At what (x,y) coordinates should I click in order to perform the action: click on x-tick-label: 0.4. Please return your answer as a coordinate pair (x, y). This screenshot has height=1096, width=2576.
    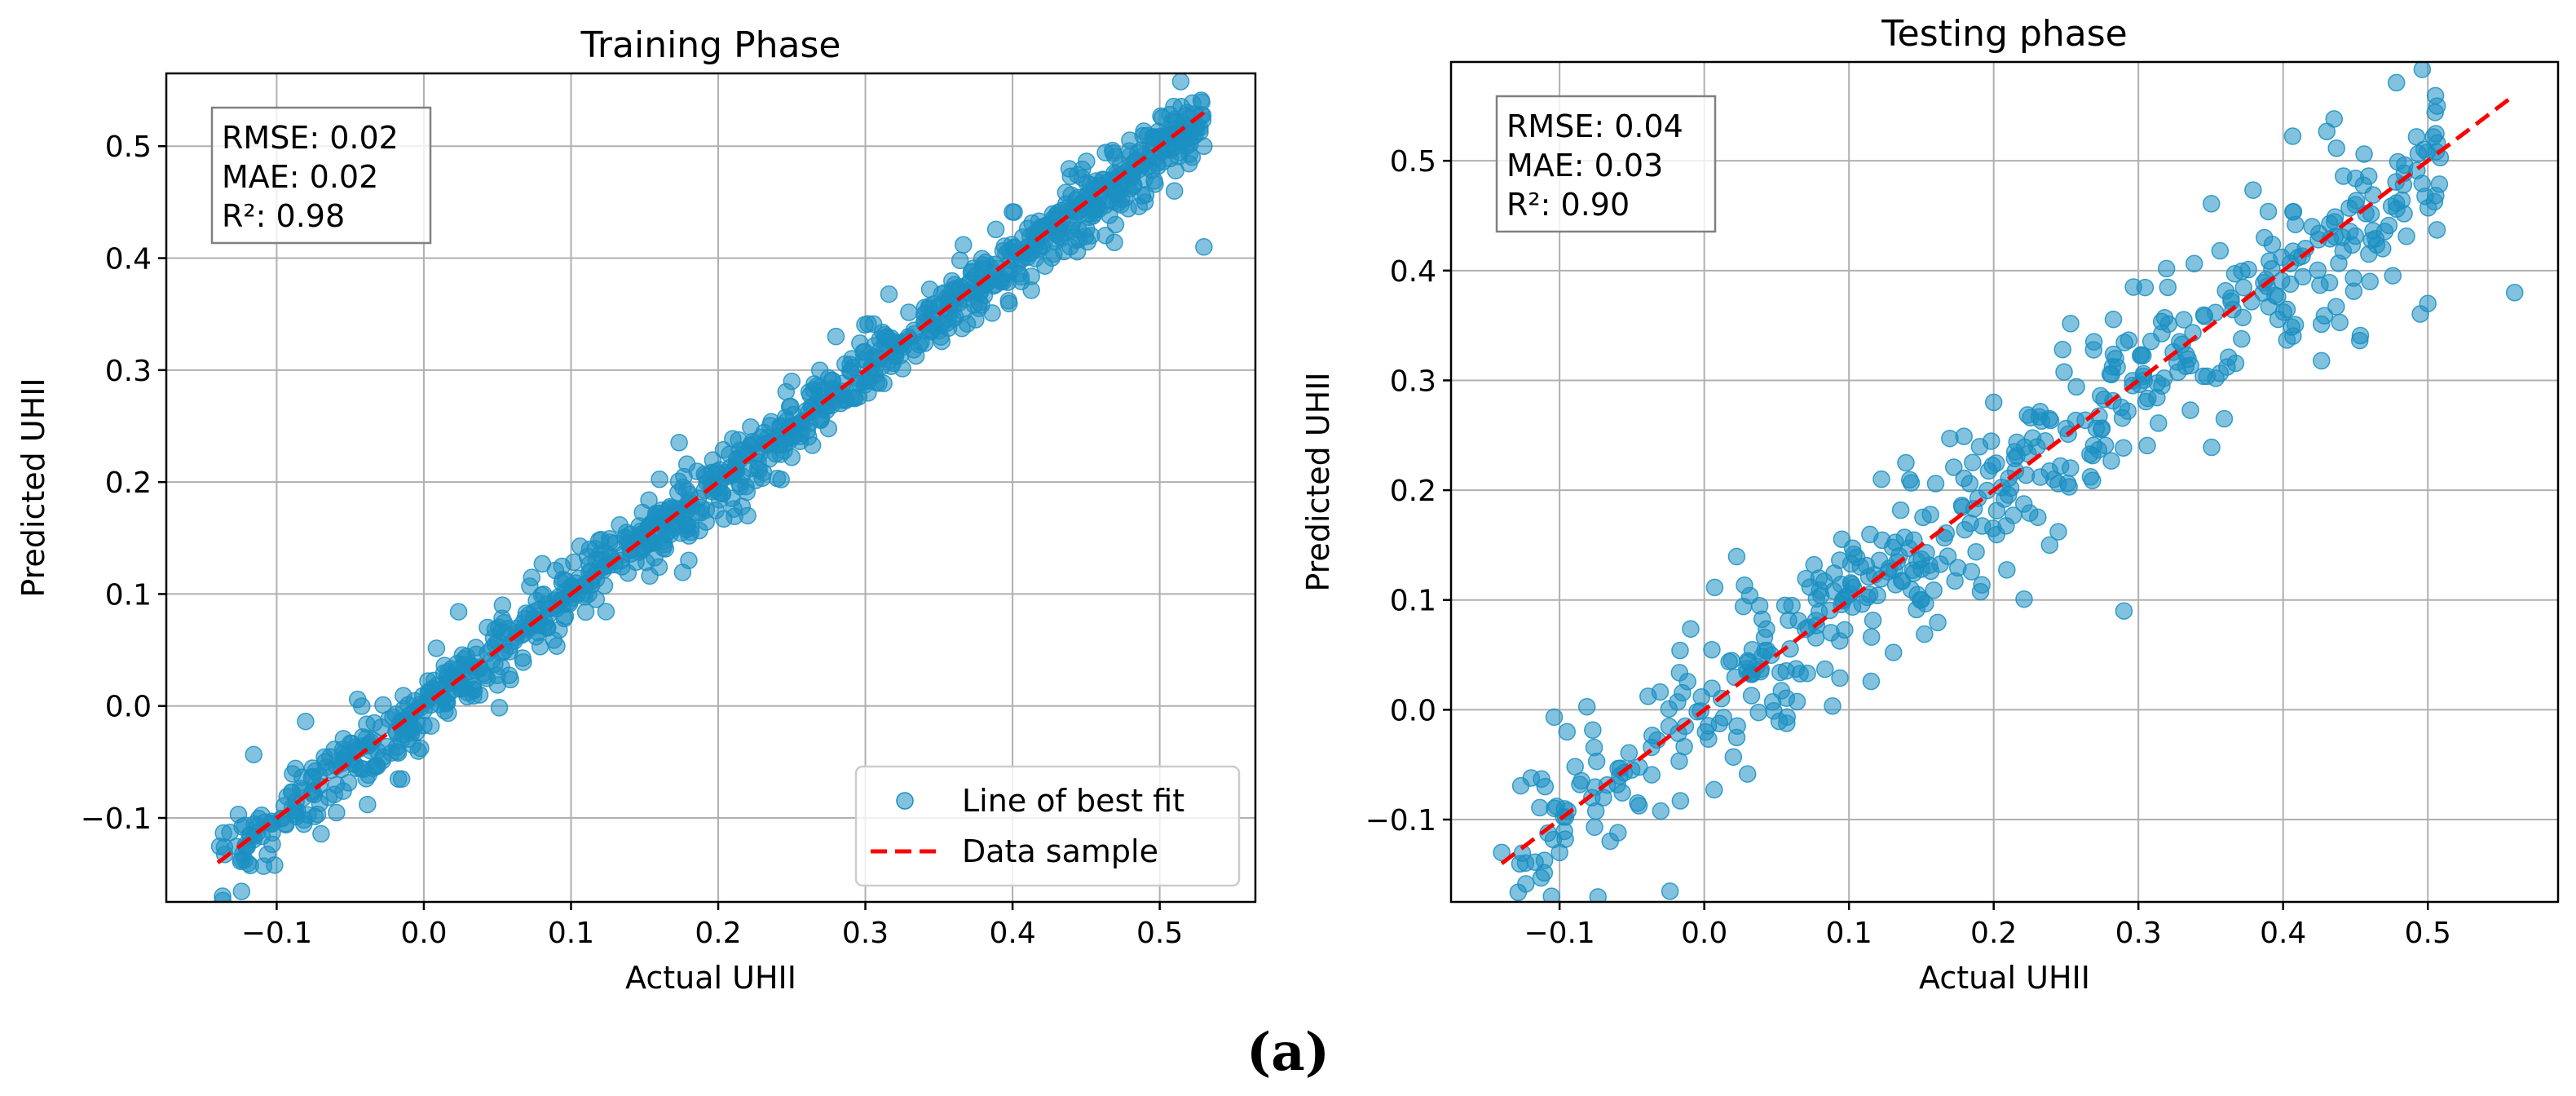
    Looking at the image, I should click on (2283, 933).